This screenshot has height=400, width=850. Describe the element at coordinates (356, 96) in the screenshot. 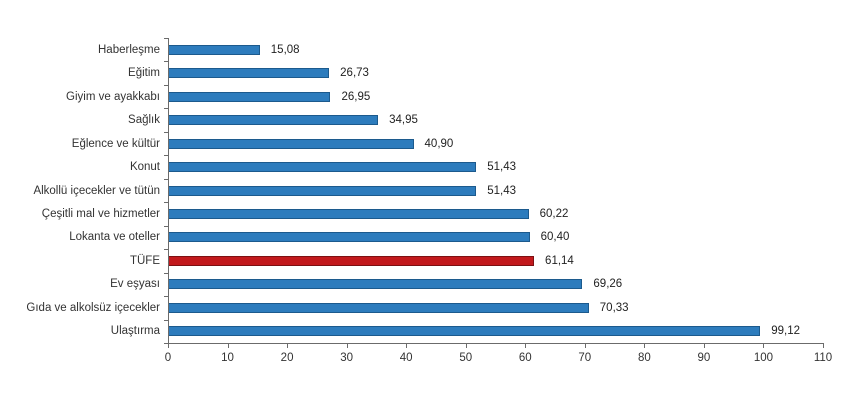

I see `value-label: 26,95` at that location.